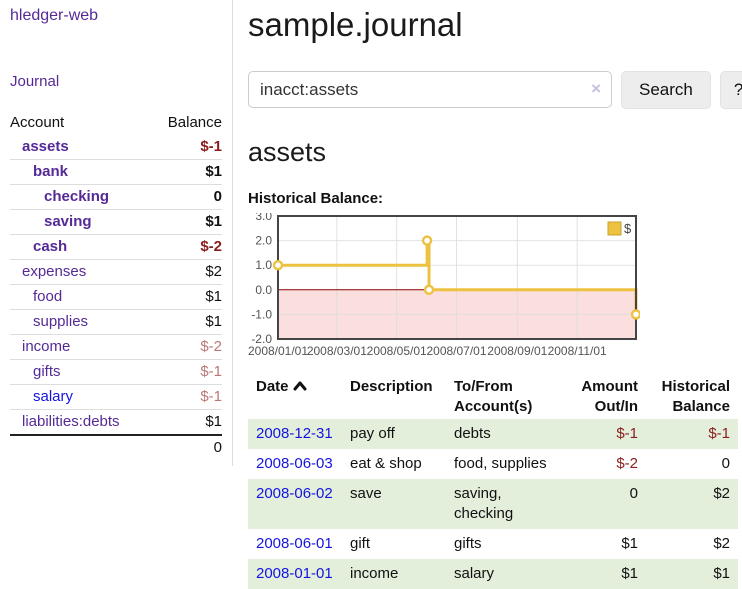 The height and width of the screenshot is (589, 742). Describe the element at coordinates (263, 241) in the screenshot. I see `y-tick-label: 2.0` at that location.